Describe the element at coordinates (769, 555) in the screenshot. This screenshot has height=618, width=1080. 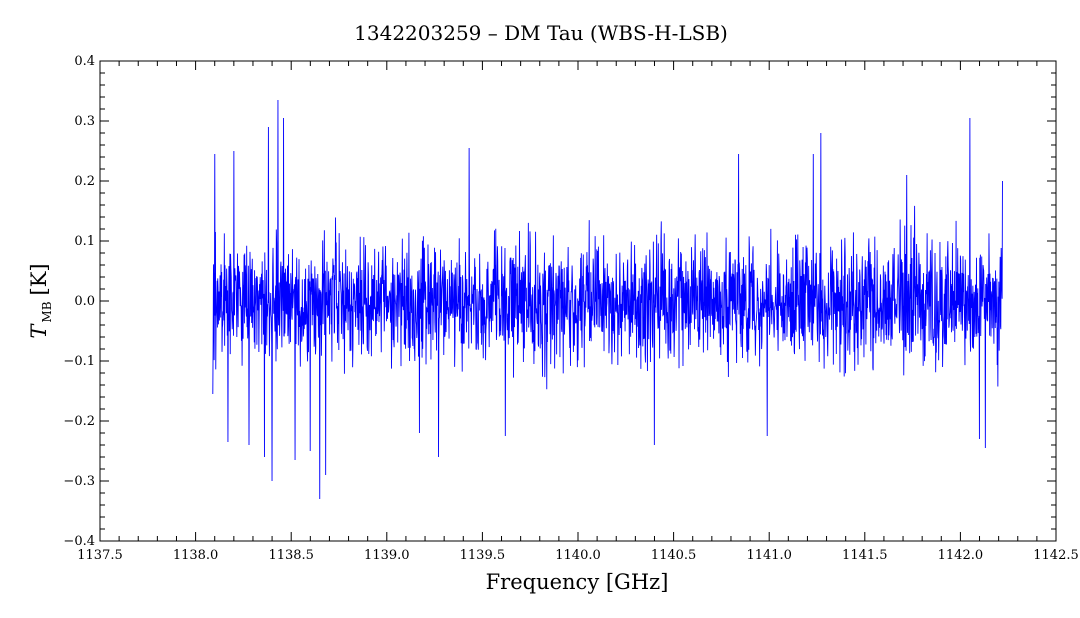
I see `x-tick-label: 1141.0` at that location.